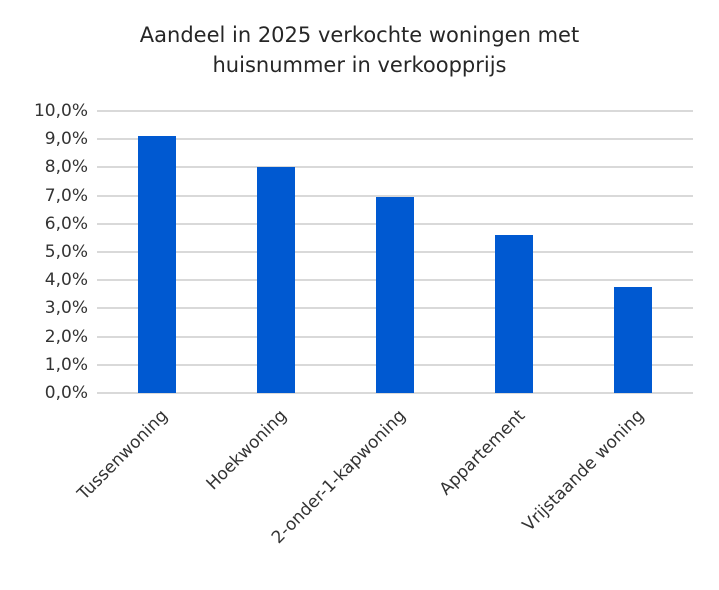 Image resolution: width=719 pixels, height=590 pixels. Describe the element at coordinates (359, 65) in the screenshot. I see `chart-title-line-2: huisnummer in verkoopprijs` at that location.